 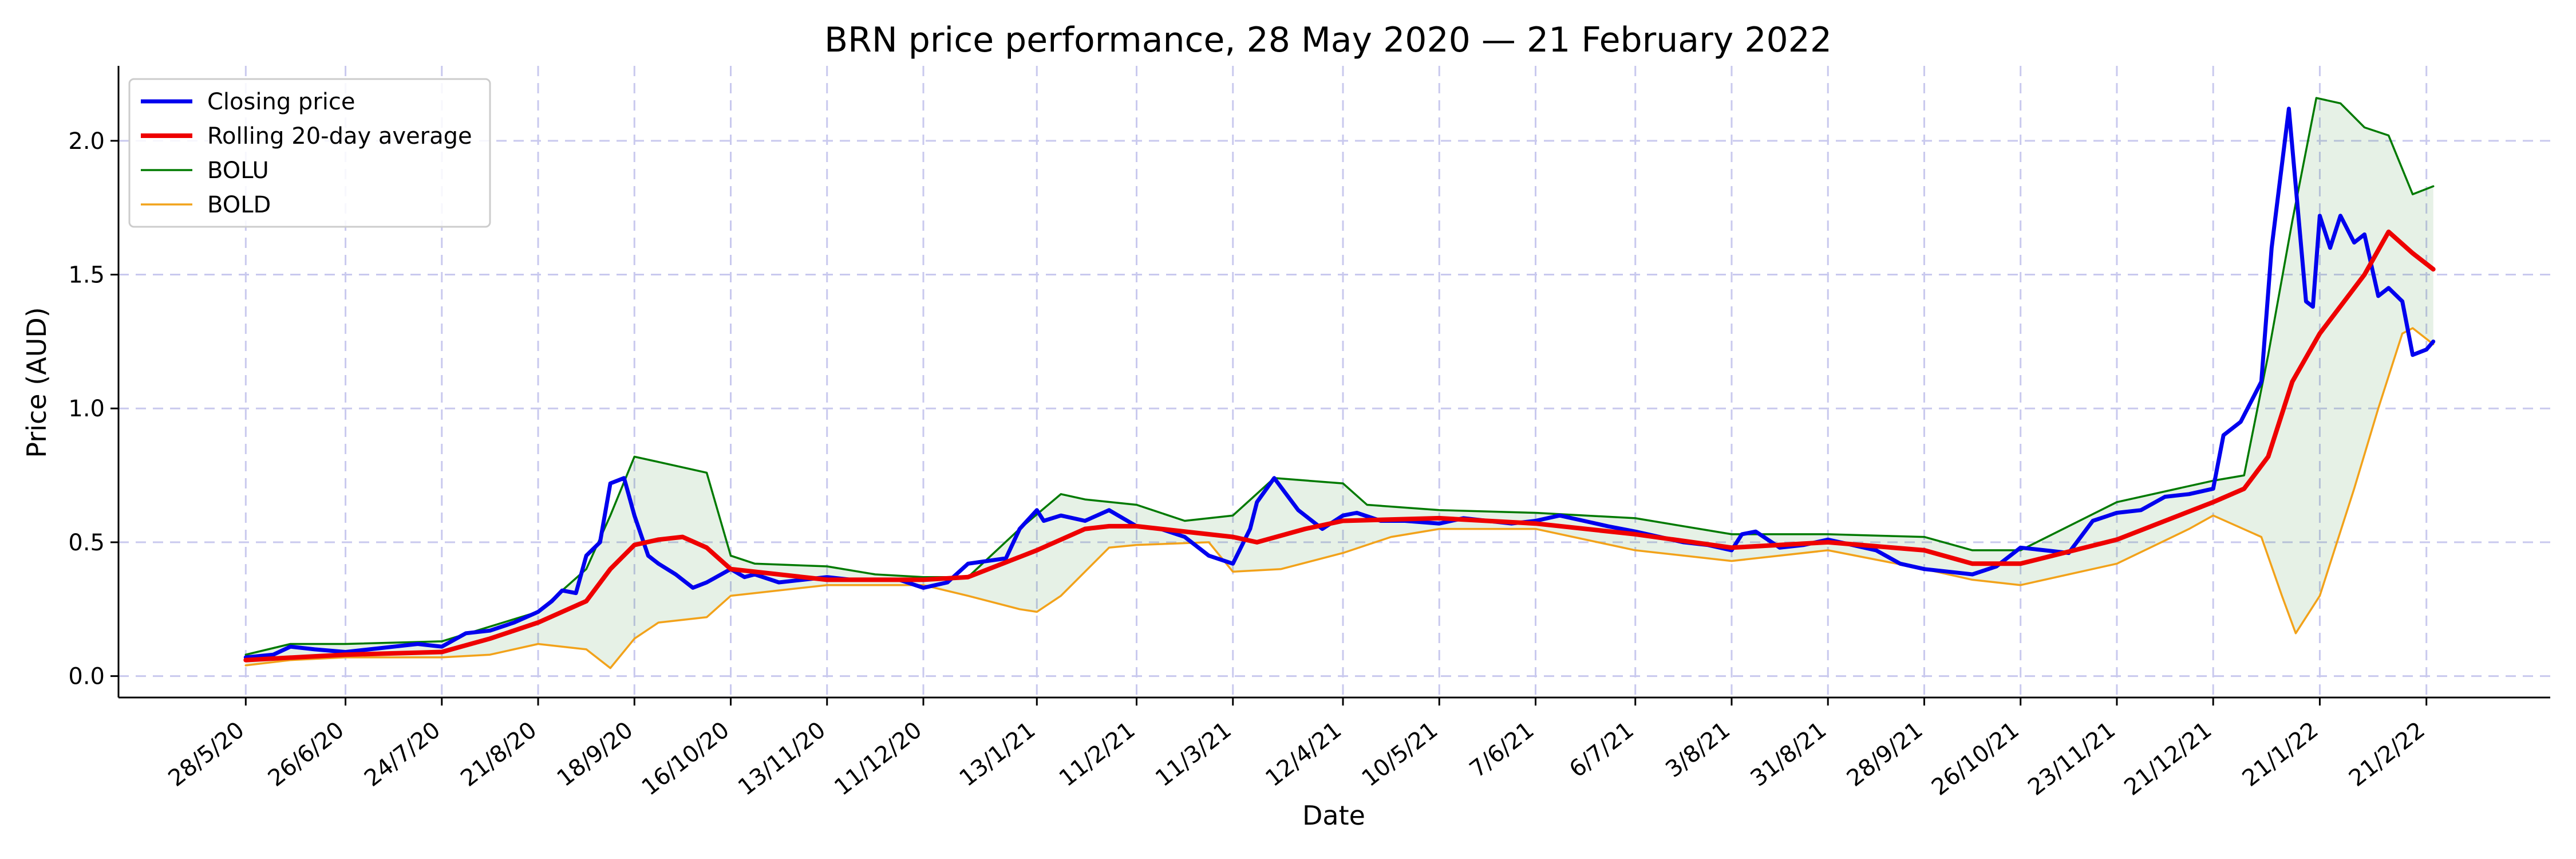 I want to click on x-tick-label: 23/11/21, so click(x=2071, y=759).